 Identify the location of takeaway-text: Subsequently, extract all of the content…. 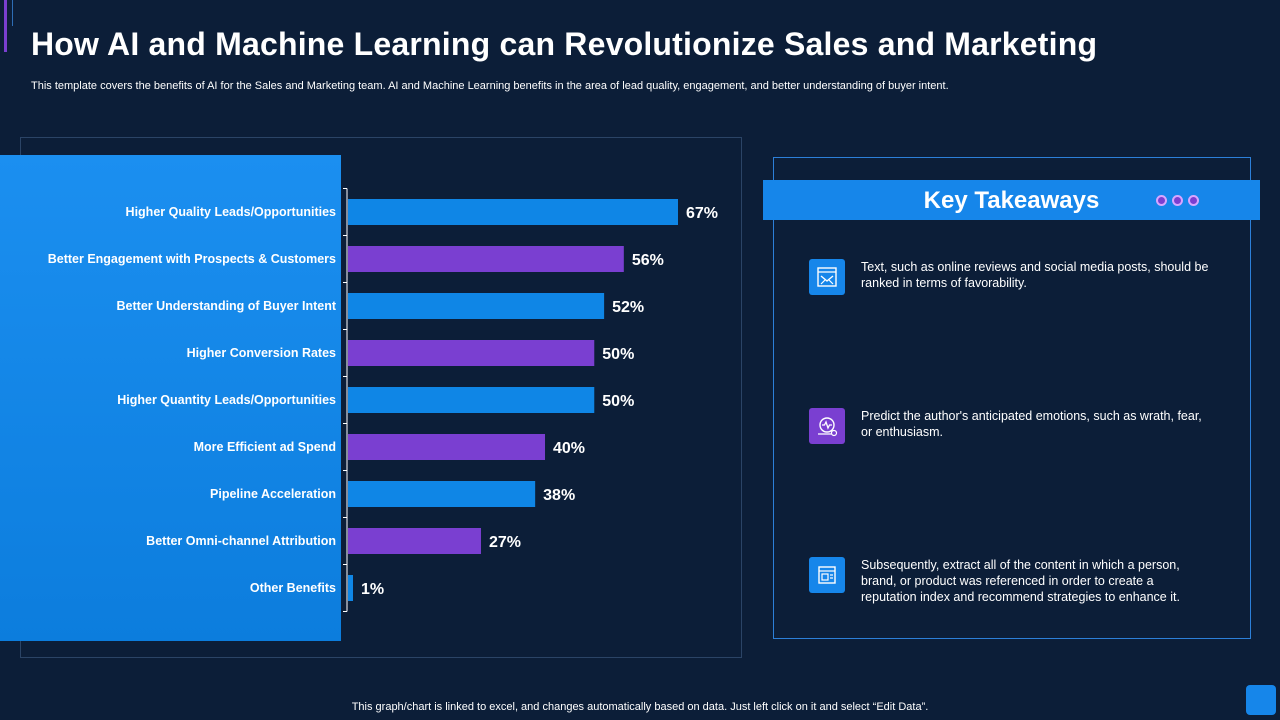
(1020, 581).